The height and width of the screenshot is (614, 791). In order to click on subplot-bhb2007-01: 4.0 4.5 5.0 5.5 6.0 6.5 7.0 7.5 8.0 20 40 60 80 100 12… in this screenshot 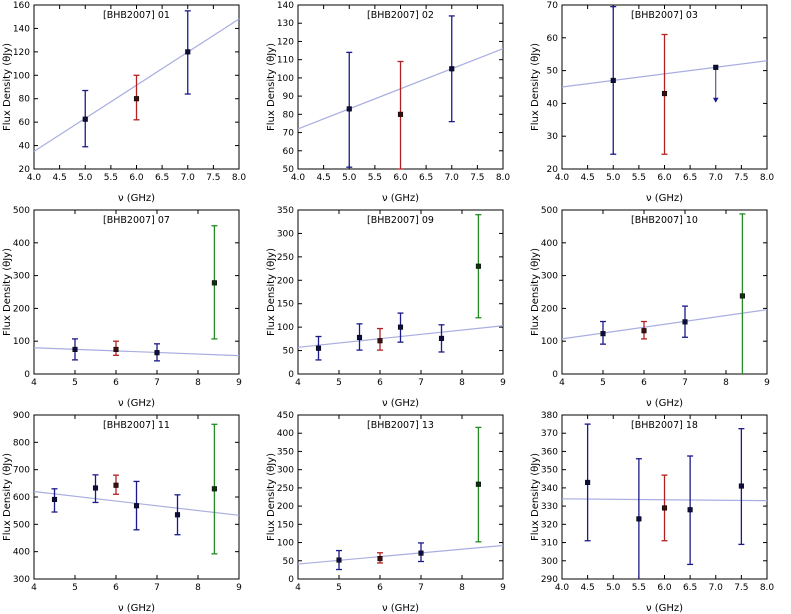, I will do `click(131, 102)`.